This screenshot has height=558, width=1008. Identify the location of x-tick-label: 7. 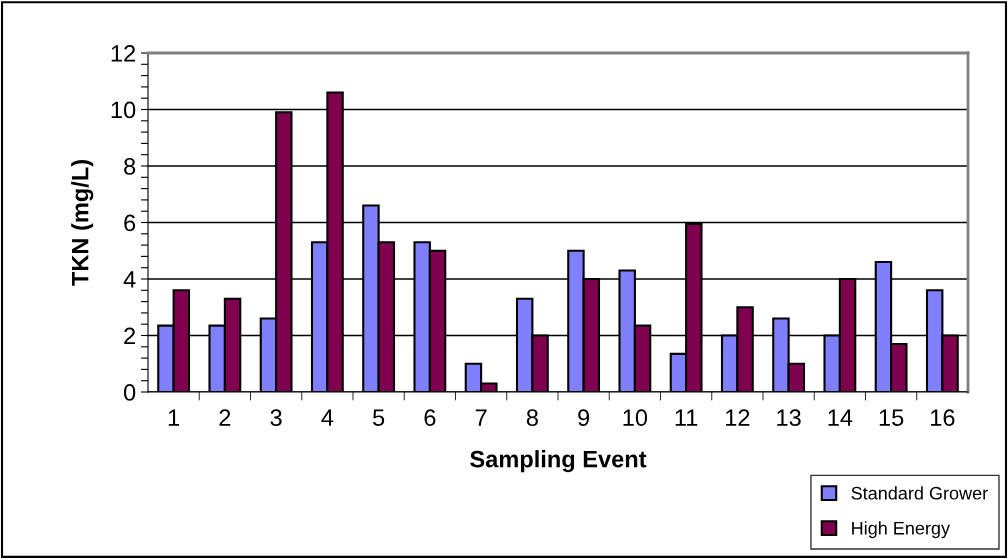
(481, 417).